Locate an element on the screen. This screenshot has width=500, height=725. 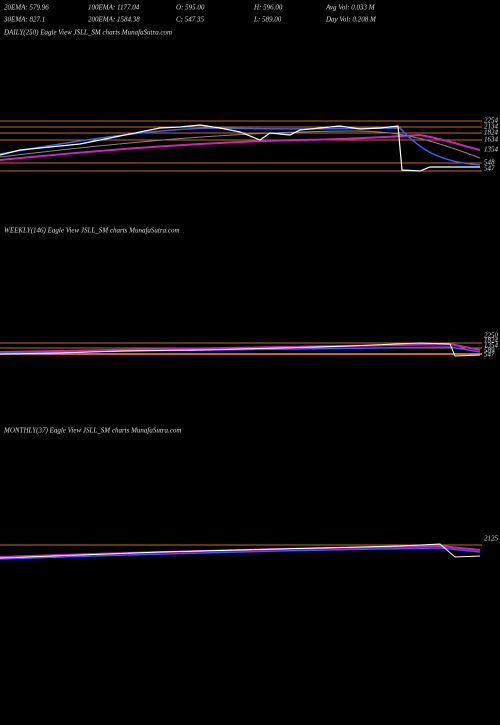
price-level: 2125 is located at coordinates (491, 539).